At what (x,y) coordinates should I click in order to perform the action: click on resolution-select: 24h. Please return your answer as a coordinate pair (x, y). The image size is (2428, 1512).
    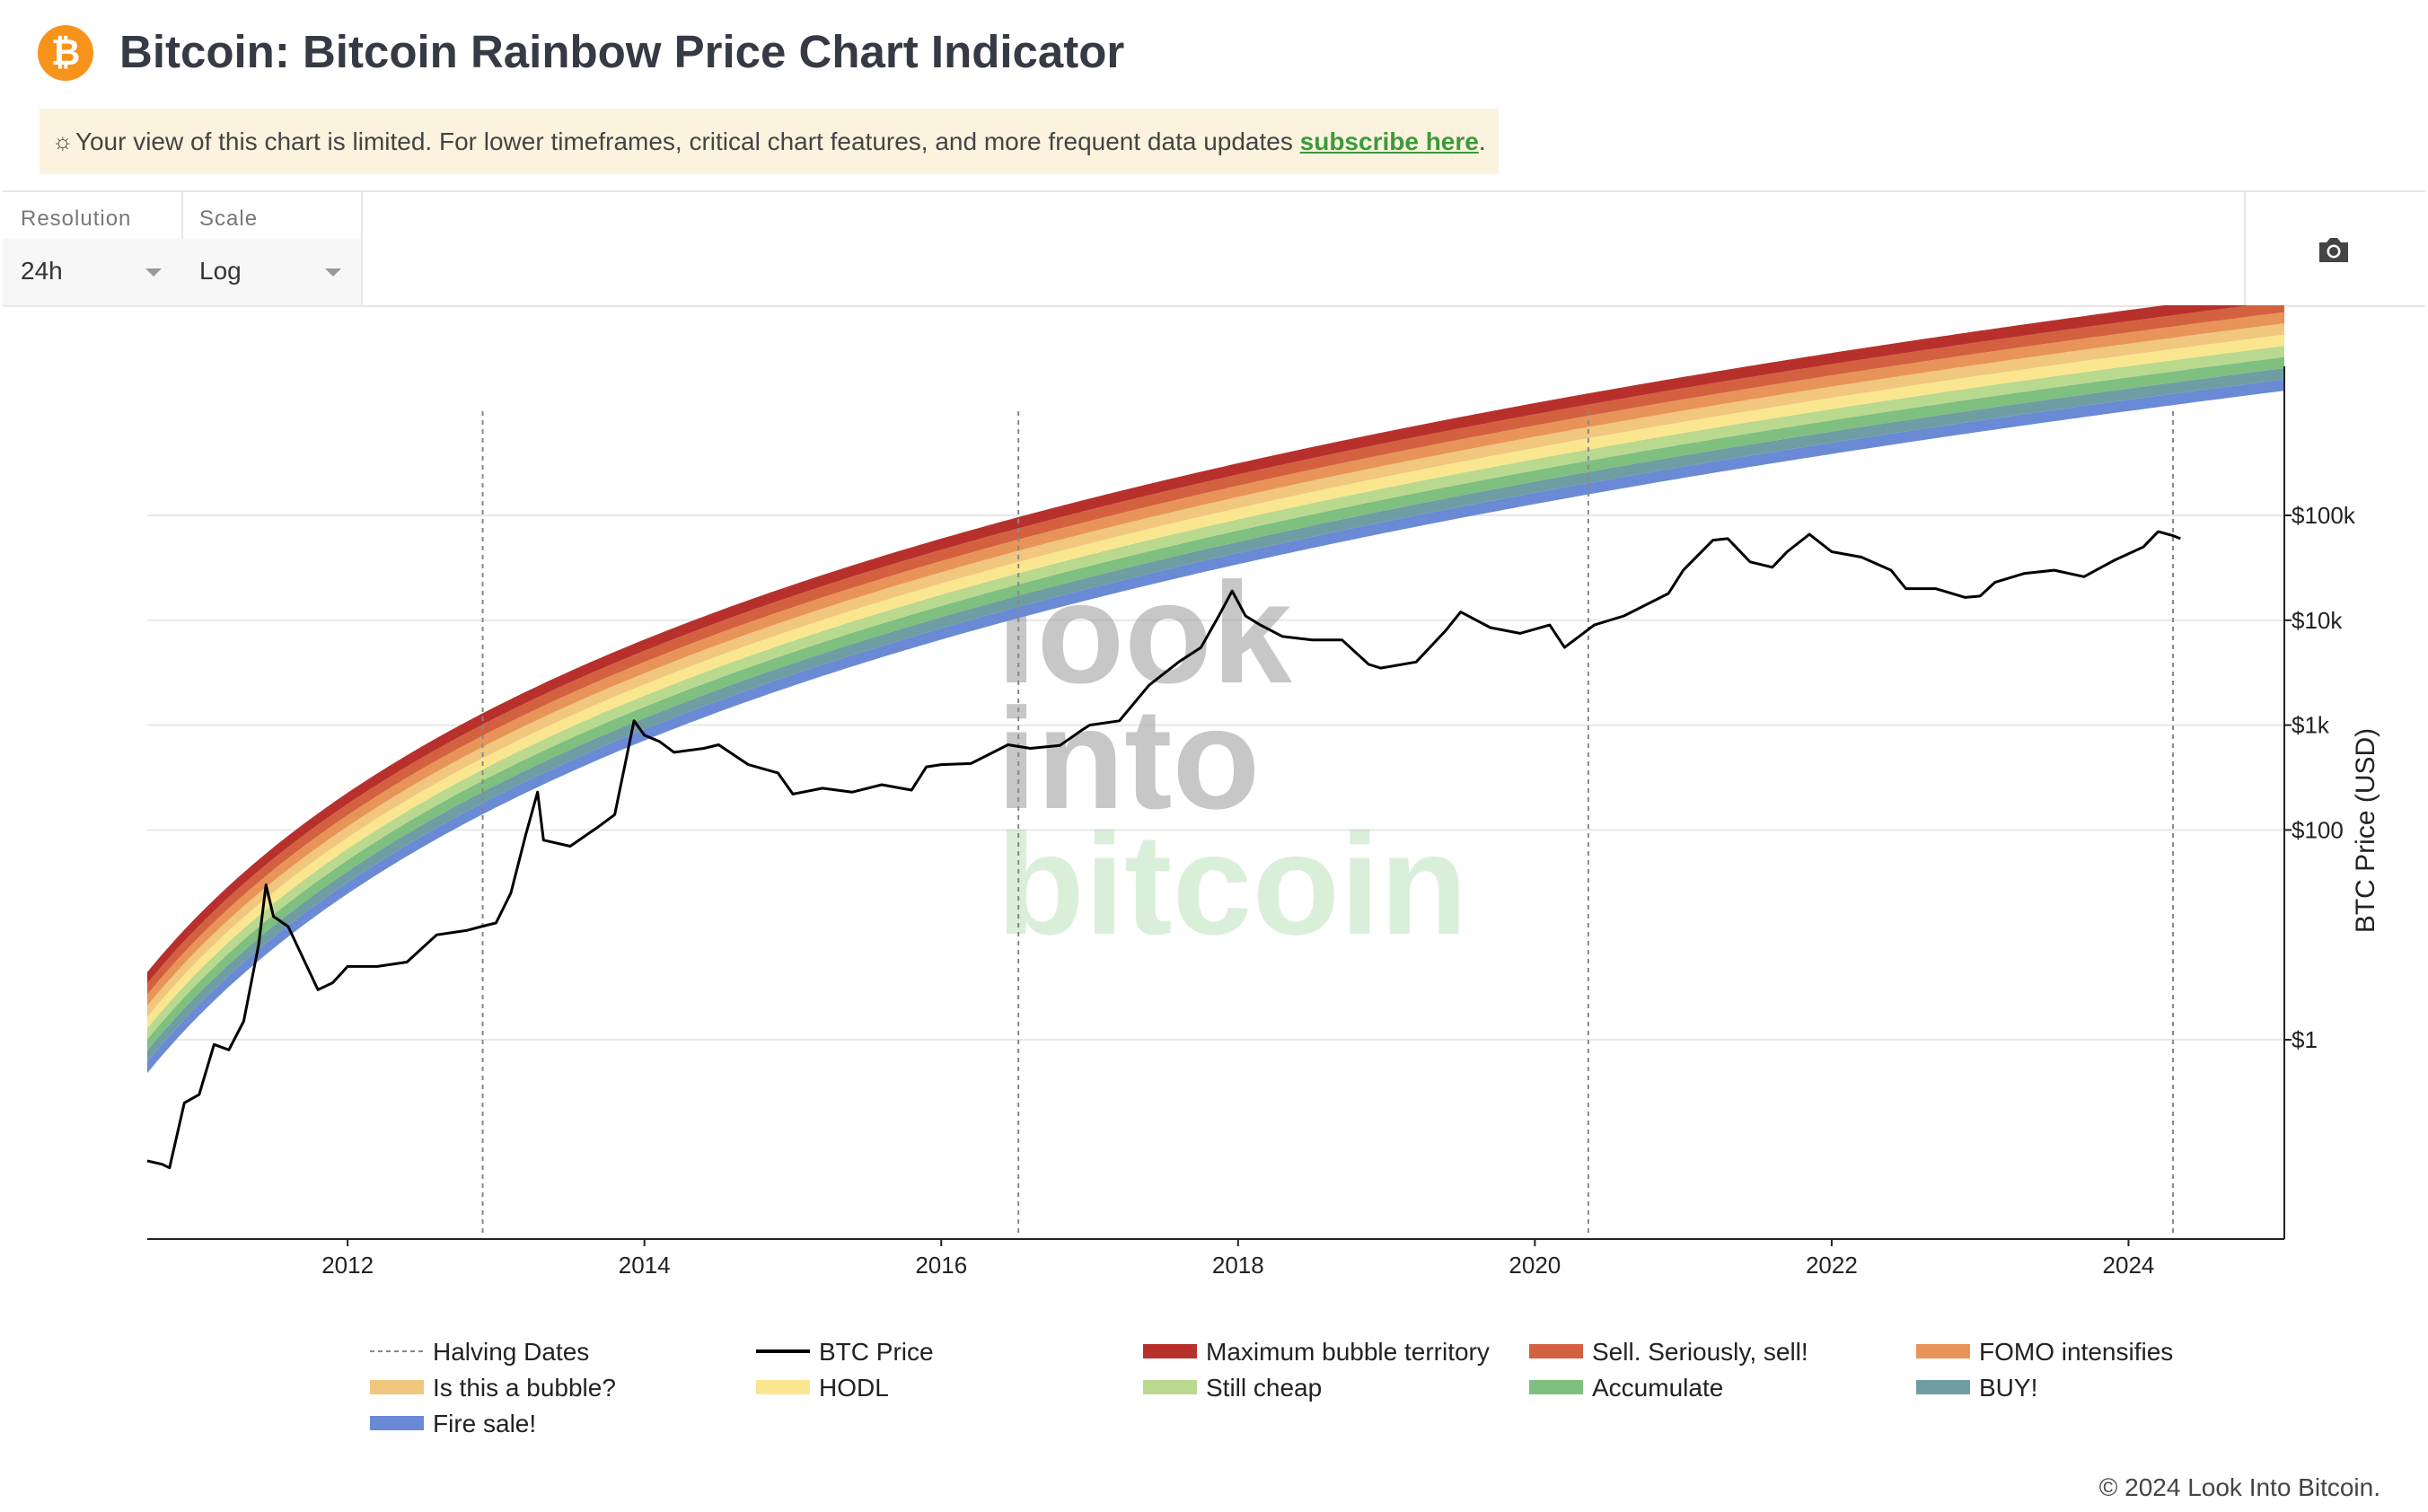
    Looking at the image, I should click on (92, 272).